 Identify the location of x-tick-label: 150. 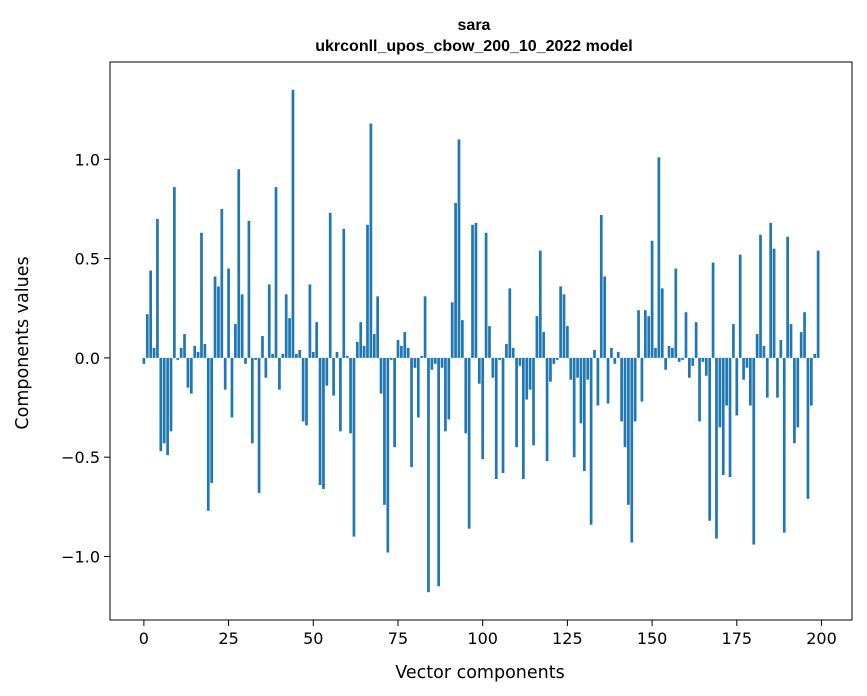
(652, 638).